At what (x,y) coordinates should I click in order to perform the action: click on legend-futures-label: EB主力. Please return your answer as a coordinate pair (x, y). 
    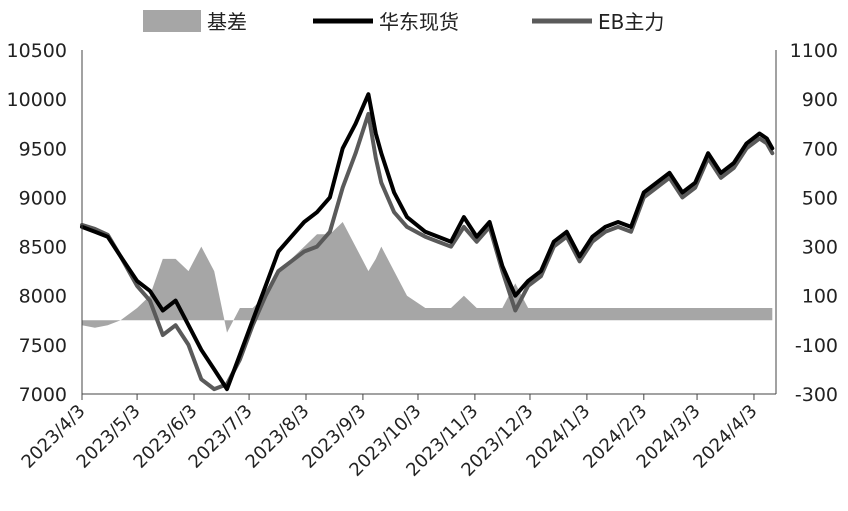
    Looking at the image, I should click on (631, 22).